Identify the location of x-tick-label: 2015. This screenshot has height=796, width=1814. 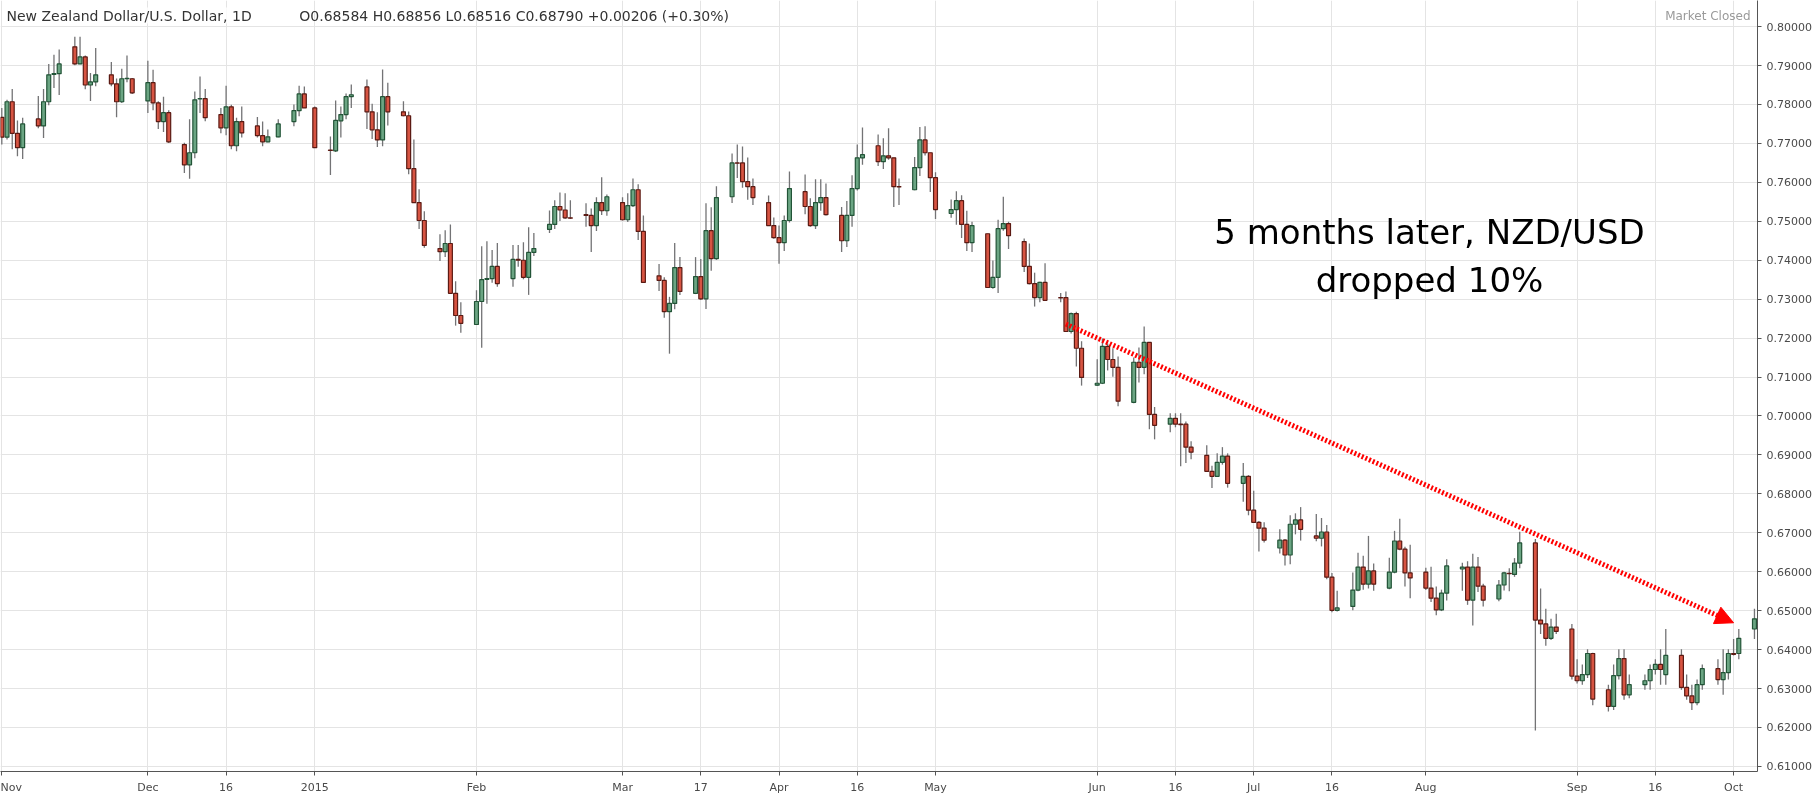
(314, 787).